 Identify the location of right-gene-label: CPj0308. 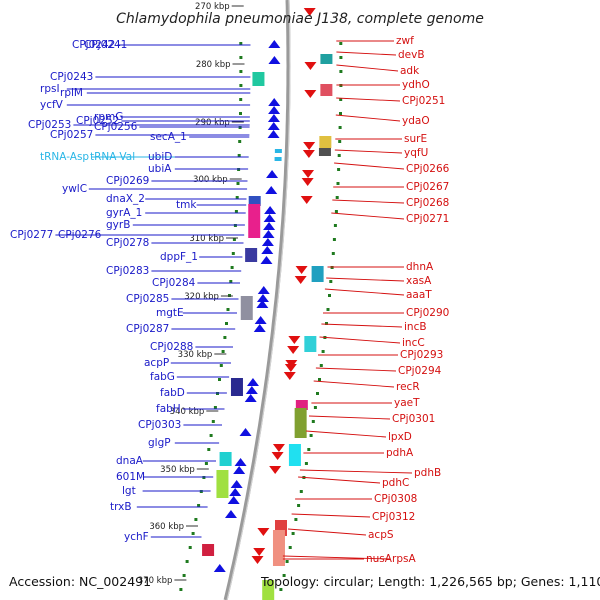
(395, 499).